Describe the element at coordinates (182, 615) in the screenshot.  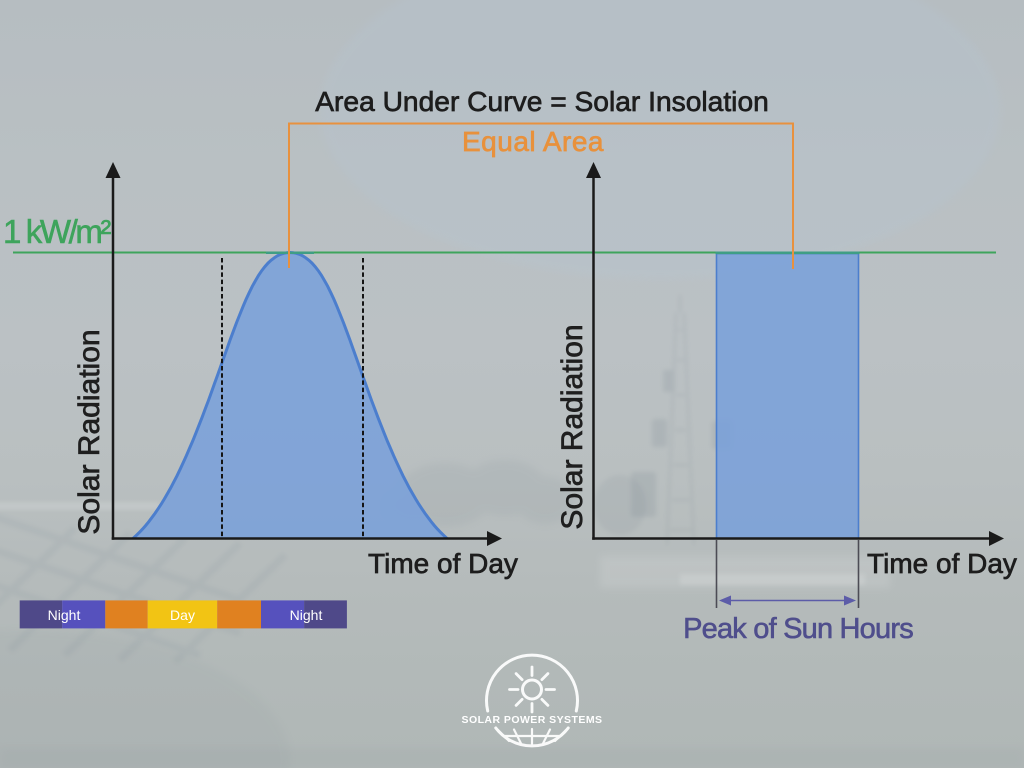
I see `svg-text: Day` at that location.